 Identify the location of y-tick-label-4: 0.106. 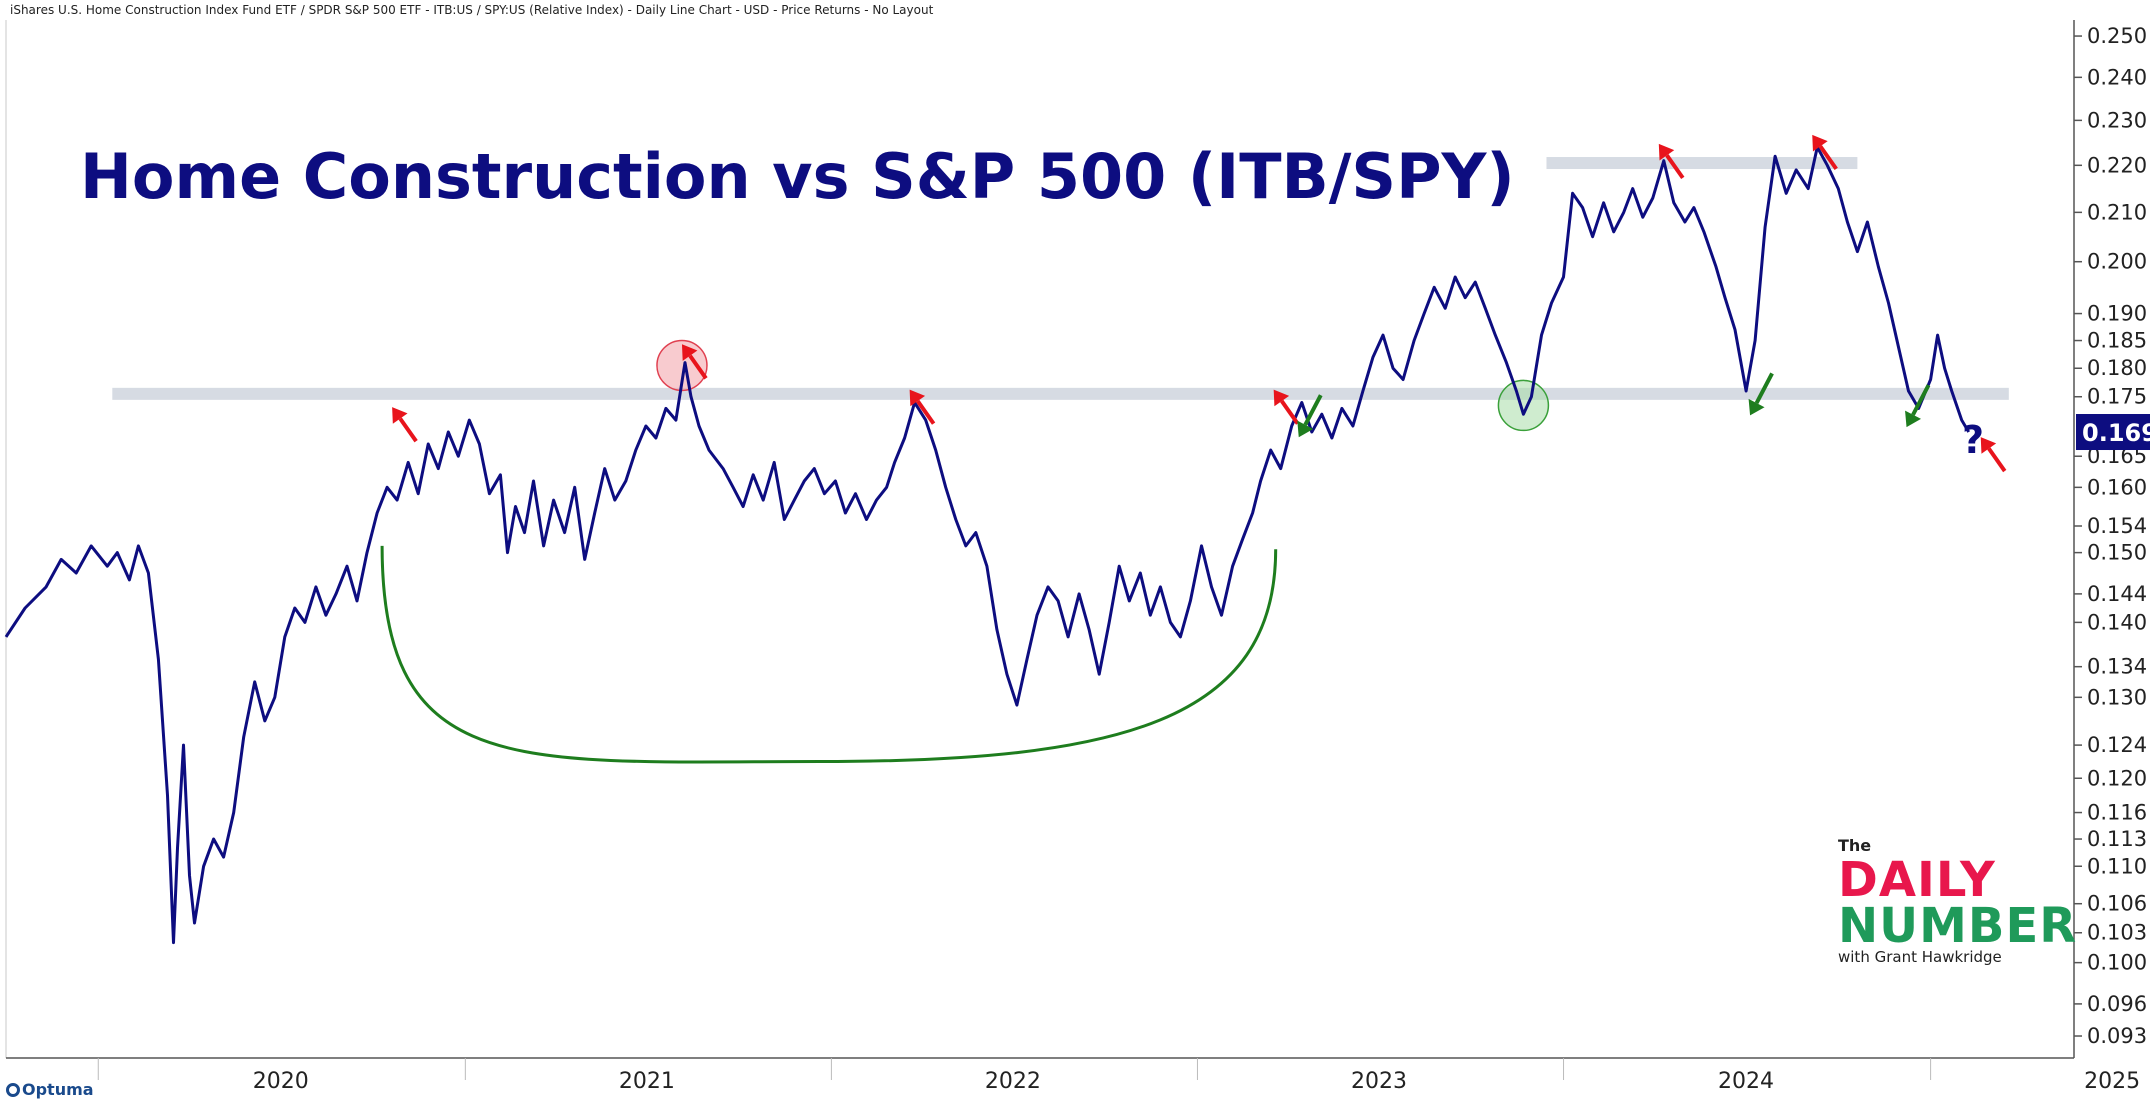
(2117, 904).